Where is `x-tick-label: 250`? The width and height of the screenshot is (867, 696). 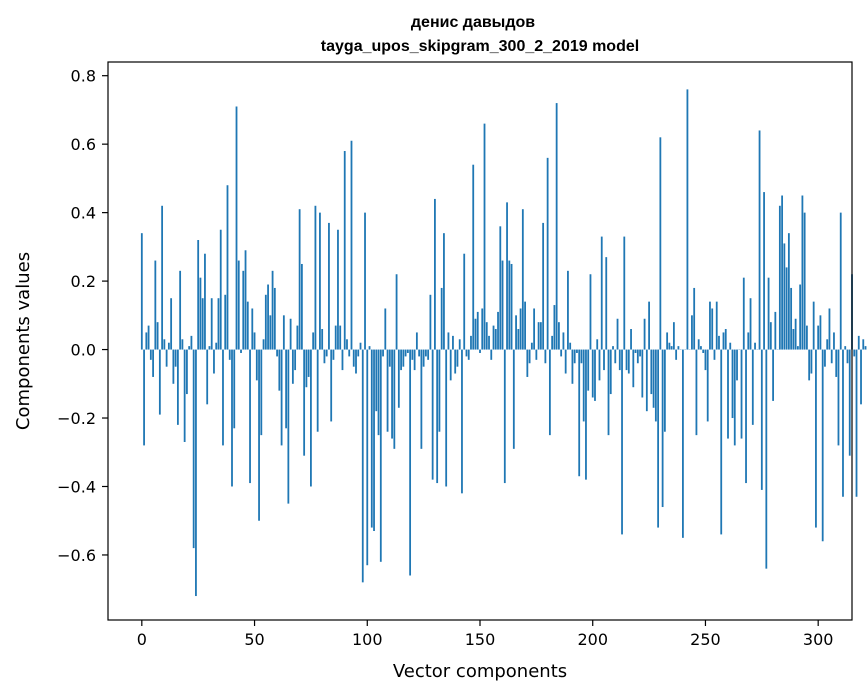
x-tick-label: 250 is located at coordinates (705, 639).